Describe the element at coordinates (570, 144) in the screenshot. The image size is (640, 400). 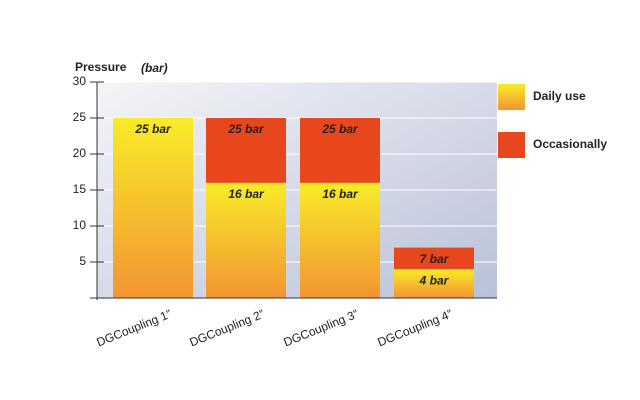
I see `legend-label: Occasionally` at that location.